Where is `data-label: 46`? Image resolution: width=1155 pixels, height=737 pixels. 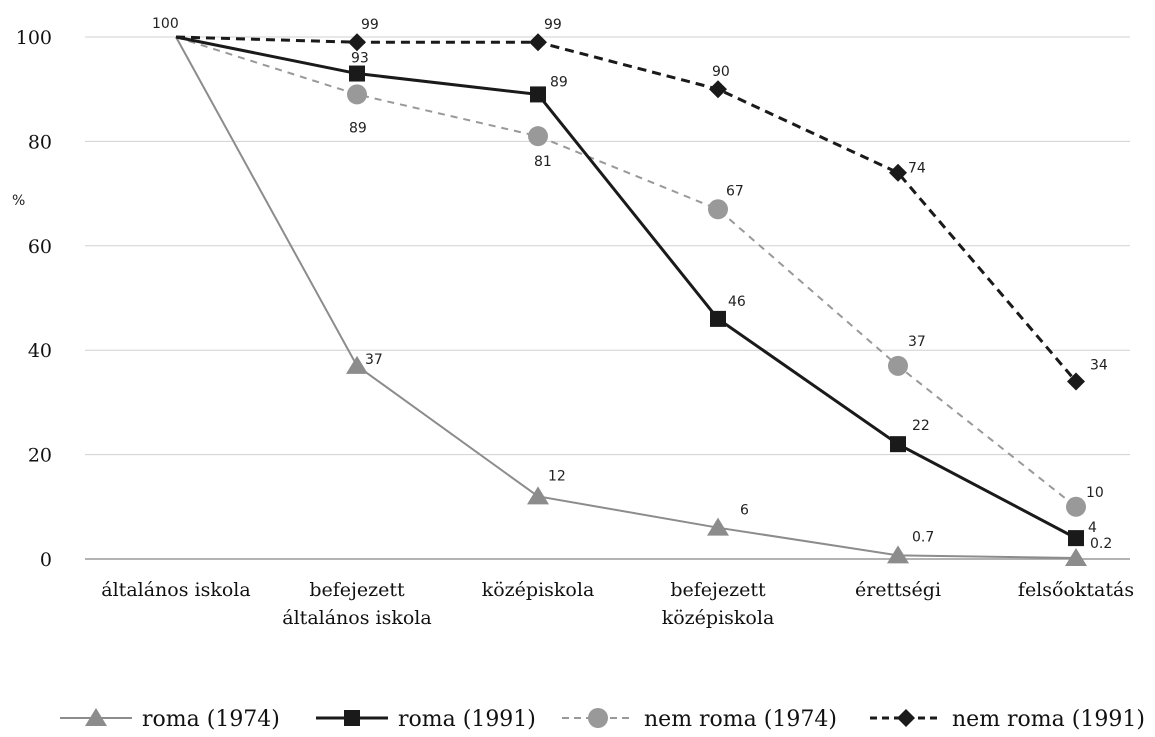
data-label: 46 is located at coordinates (737, 302).